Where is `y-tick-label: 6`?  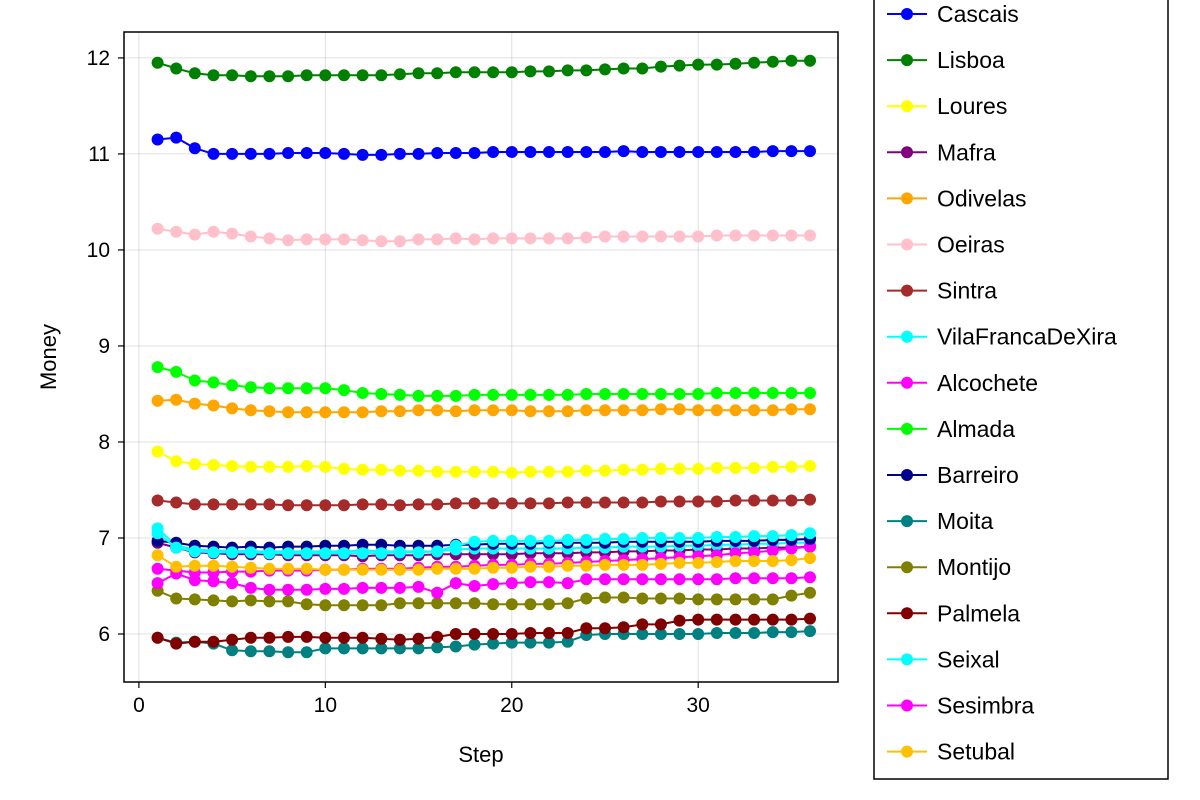 y-tick-label: 6 is located at coordinates (104, 634).